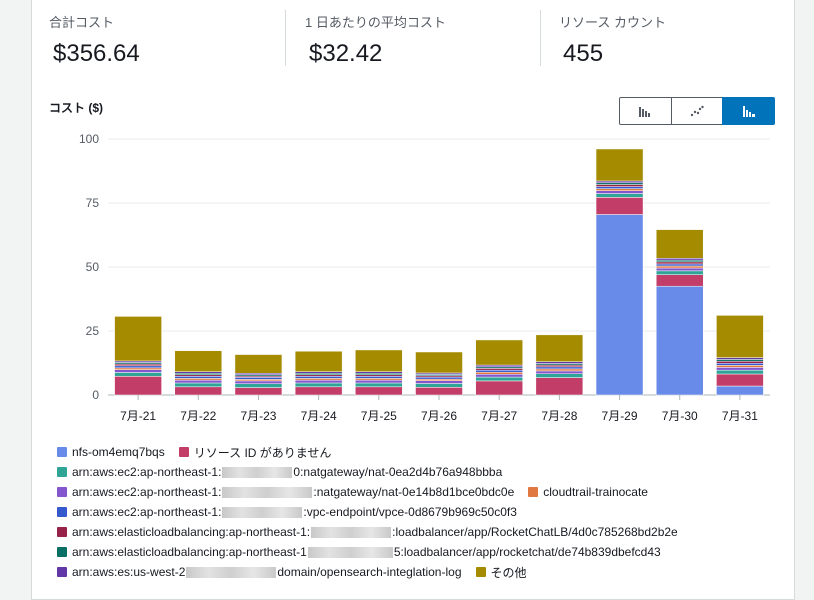 The height and width of the screenshot is (600, 814). What do you see at coordinates (680, 416) in the screenshot?
I see `x-tick-label: 7月-30` at bounding box center [680, 416].